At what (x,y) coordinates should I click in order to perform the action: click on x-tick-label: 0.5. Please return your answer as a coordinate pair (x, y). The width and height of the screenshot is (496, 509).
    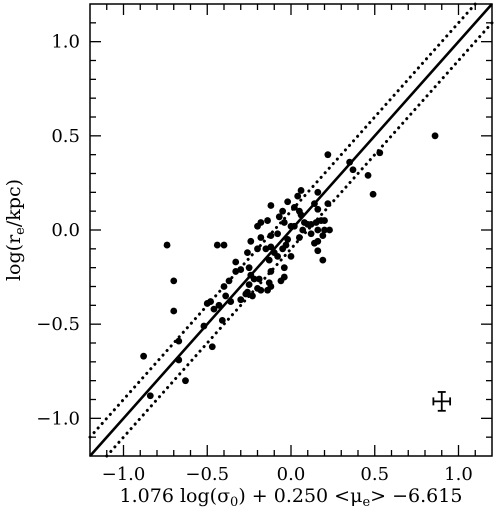
    Looking at the image, I should click on (374, 474).